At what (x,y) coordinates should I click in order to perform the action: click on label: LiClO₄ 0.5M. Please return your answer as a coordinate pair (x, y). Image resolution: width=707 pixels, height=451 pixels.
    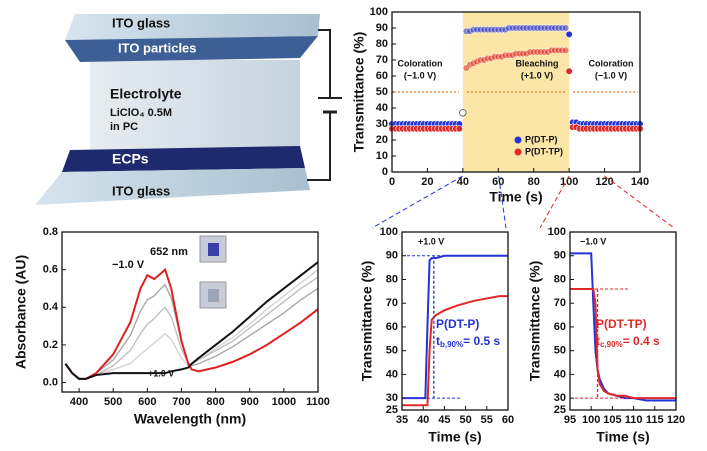
    Looking at the image, I should click on (141, 113).